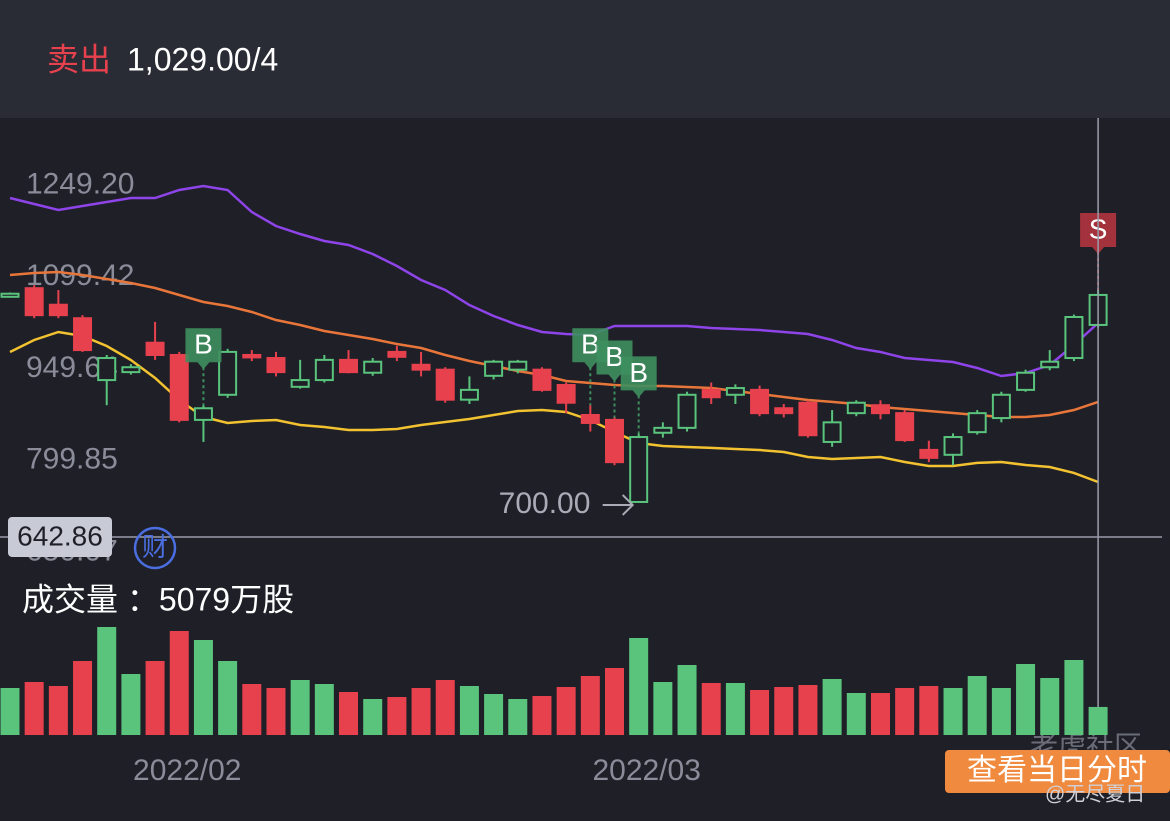 The height and width of the screenshot is (821, 1170). I want to click on y-tick-label: 1249.20, so click(80, 184).